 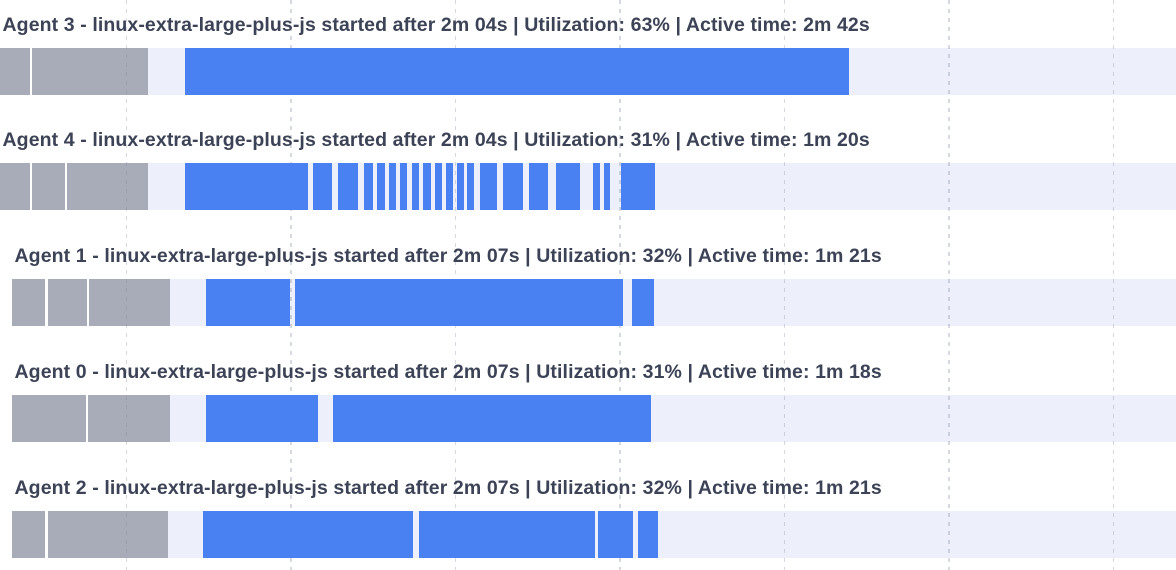 I want to click on timeline-track, so click(x=588, y=187).